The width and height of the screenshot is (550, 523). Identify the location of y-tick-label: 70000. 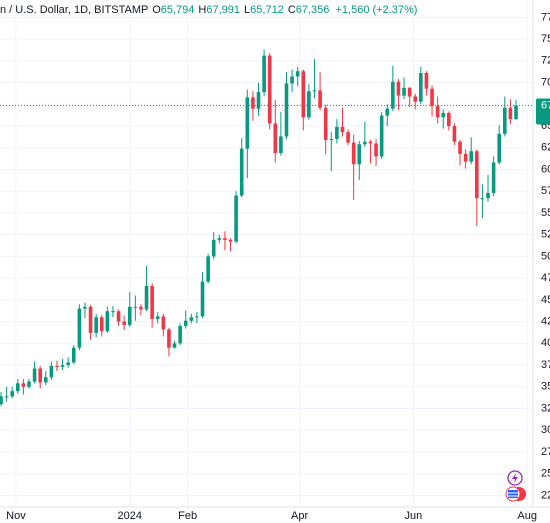
(545, 82).